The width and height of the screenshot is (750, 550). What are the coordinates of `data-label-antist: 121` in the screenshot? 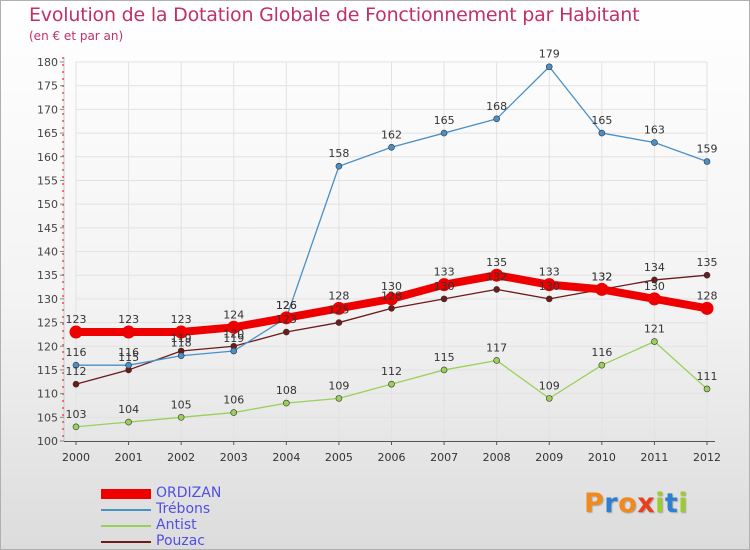 It's located at (654, 329).